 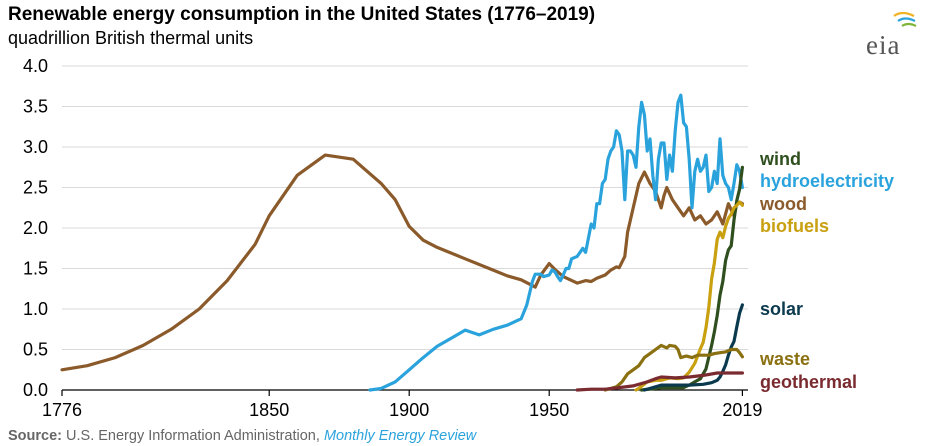 What do you see at coordinates (193, 436) in the screenshot?
I see `source-org: U.S. Energy Information Administration,` at bounding box center [193, 436].